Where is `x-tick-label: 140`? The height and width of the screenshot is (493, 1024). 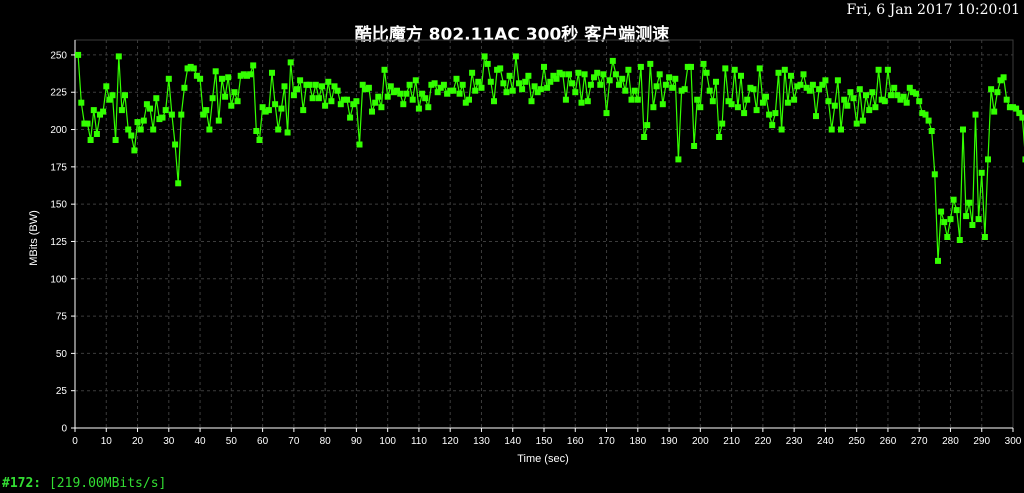 x-tick-label: 140 is located at coordinates (512, 441).